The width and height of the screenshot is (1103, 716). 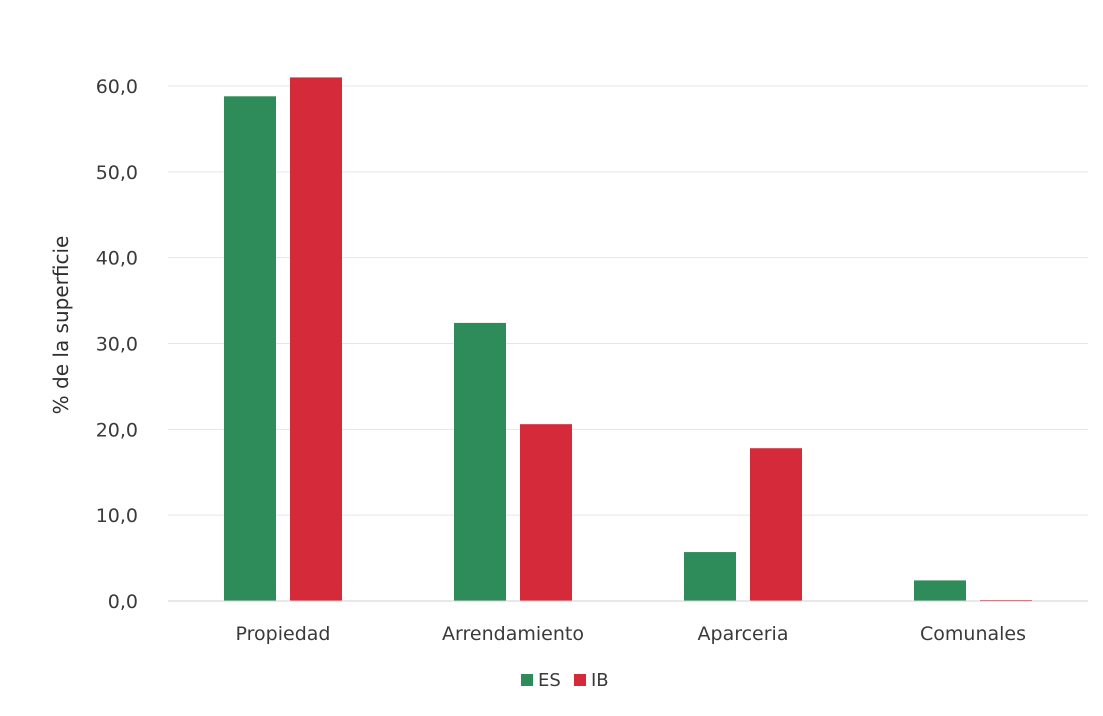 What do you see at coordinates (480, 461) in the screenshot?
I see `bar-es-arrendamiento` at bounding box center [480, 461].